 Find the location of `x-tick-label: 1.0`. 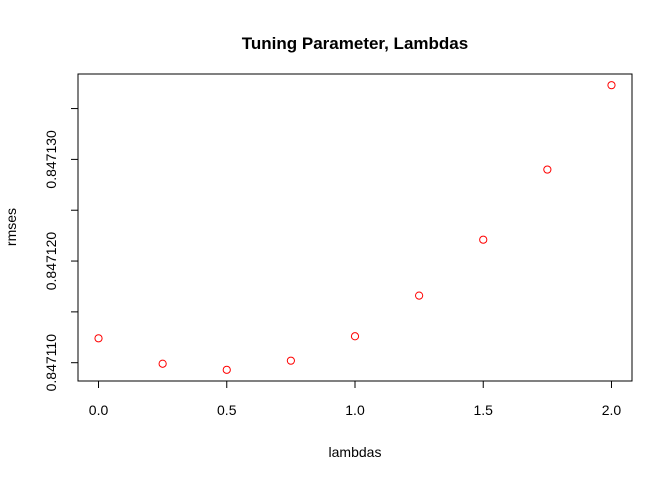

x-tick-label: 1.0 is located at coordinates (355, 410).